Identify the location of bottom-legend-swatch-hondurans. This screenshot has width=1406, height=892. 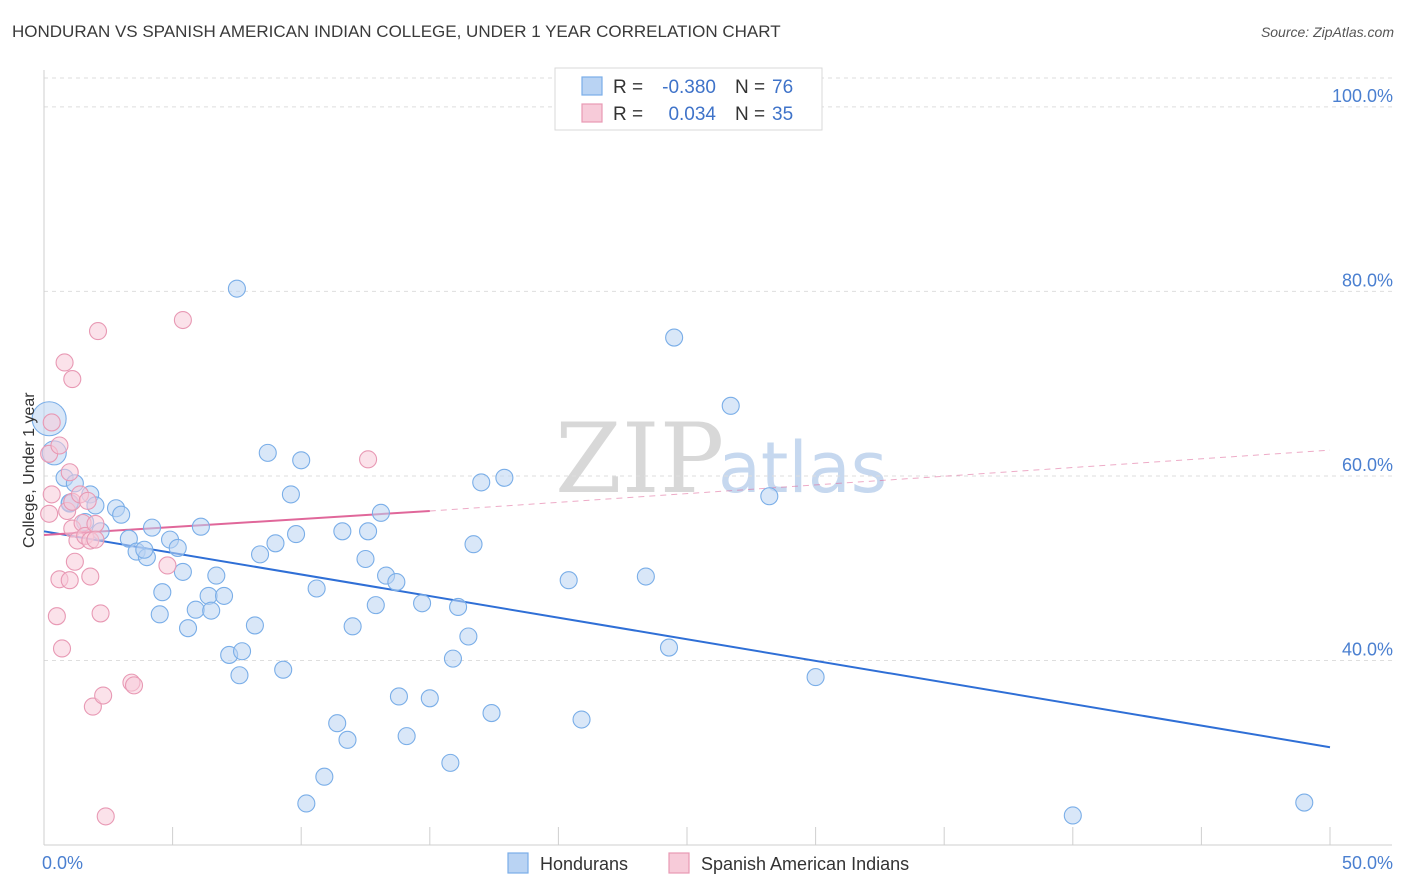
(518, 863).